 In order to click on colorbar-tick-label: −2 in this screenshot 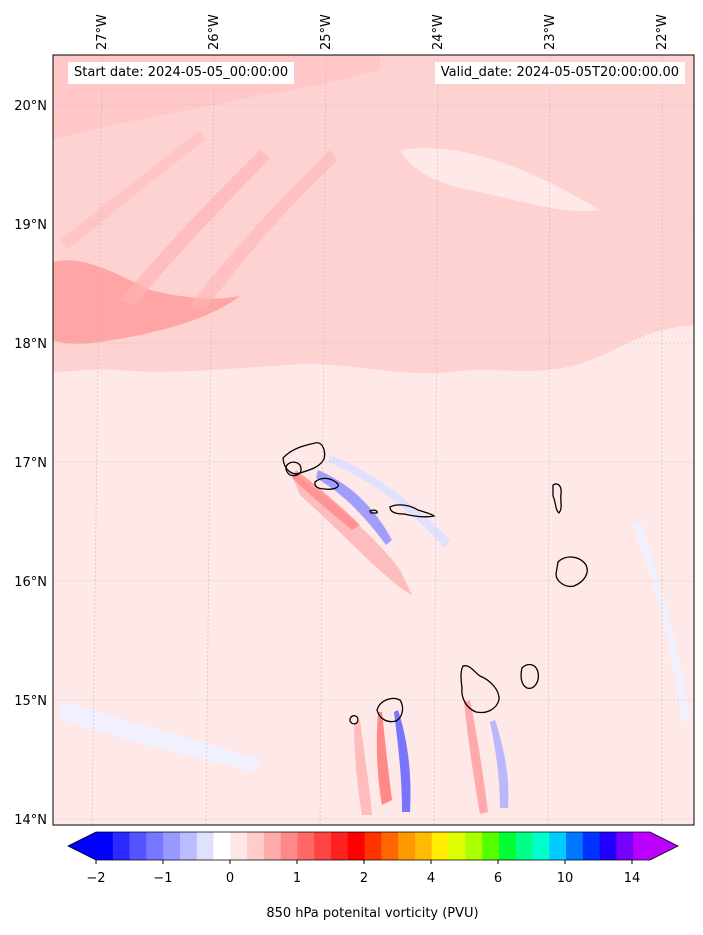, I will do `click(95, 878)`.